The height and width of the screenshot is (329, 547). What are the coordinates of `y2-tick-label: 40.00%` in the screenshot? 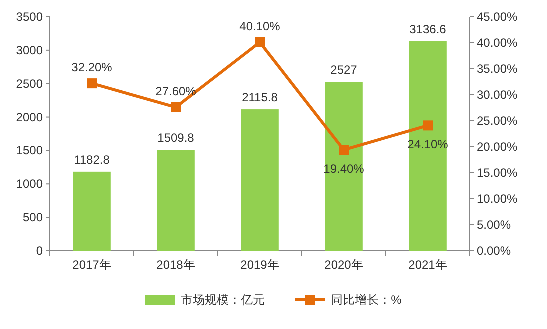 It's located at (497, 43).